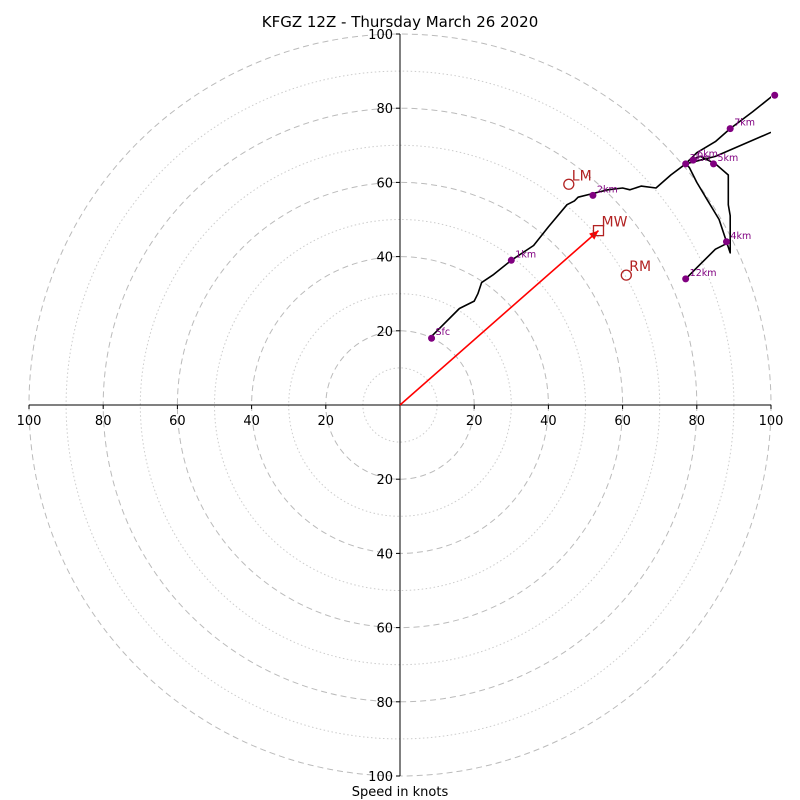 This screenshot has height=800, width=800. Describe the element at coordinates (400, 792) in the screenshot. I see `x-axis-label: Speed in knots` at that location.